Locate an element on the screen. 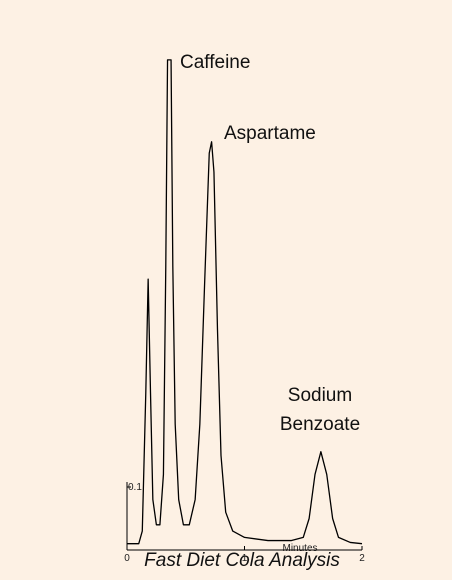 The image size is (452, 580). peak-label: Caffeine is located at coordinates (215, 62).